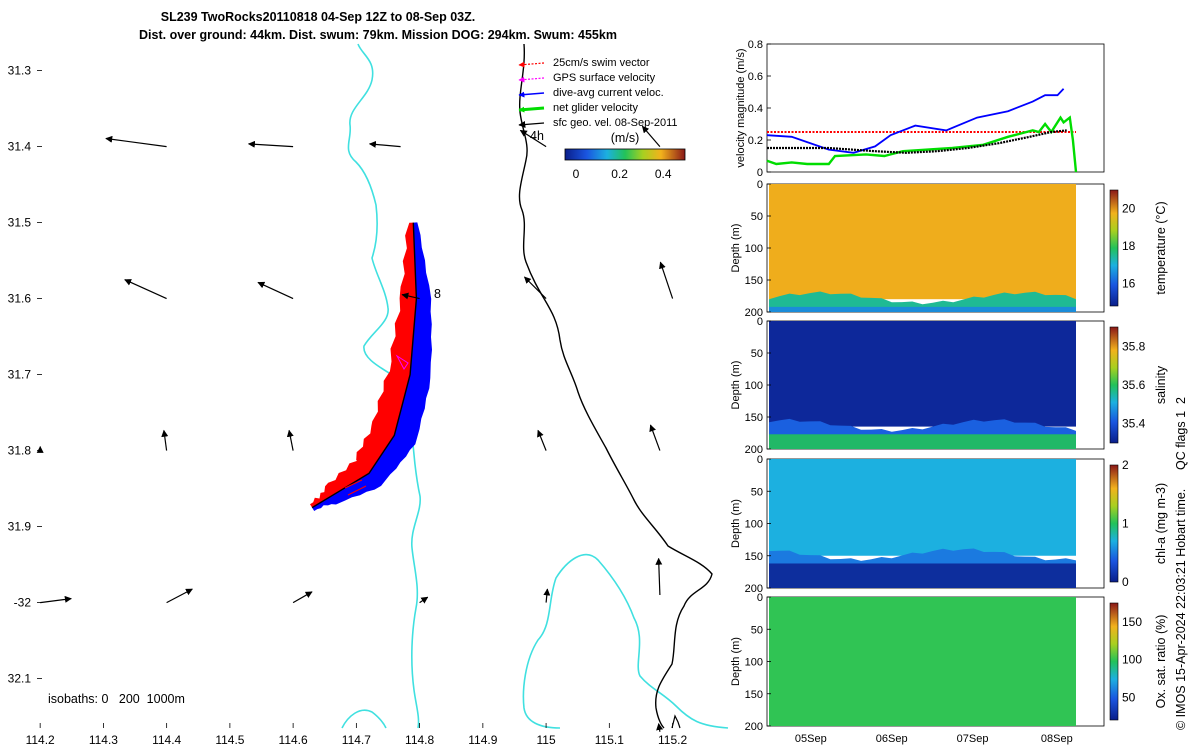 This screenshot has width=1200, height=750. I want to click on map-x-tick-label: 114.6, so click(293, 740).